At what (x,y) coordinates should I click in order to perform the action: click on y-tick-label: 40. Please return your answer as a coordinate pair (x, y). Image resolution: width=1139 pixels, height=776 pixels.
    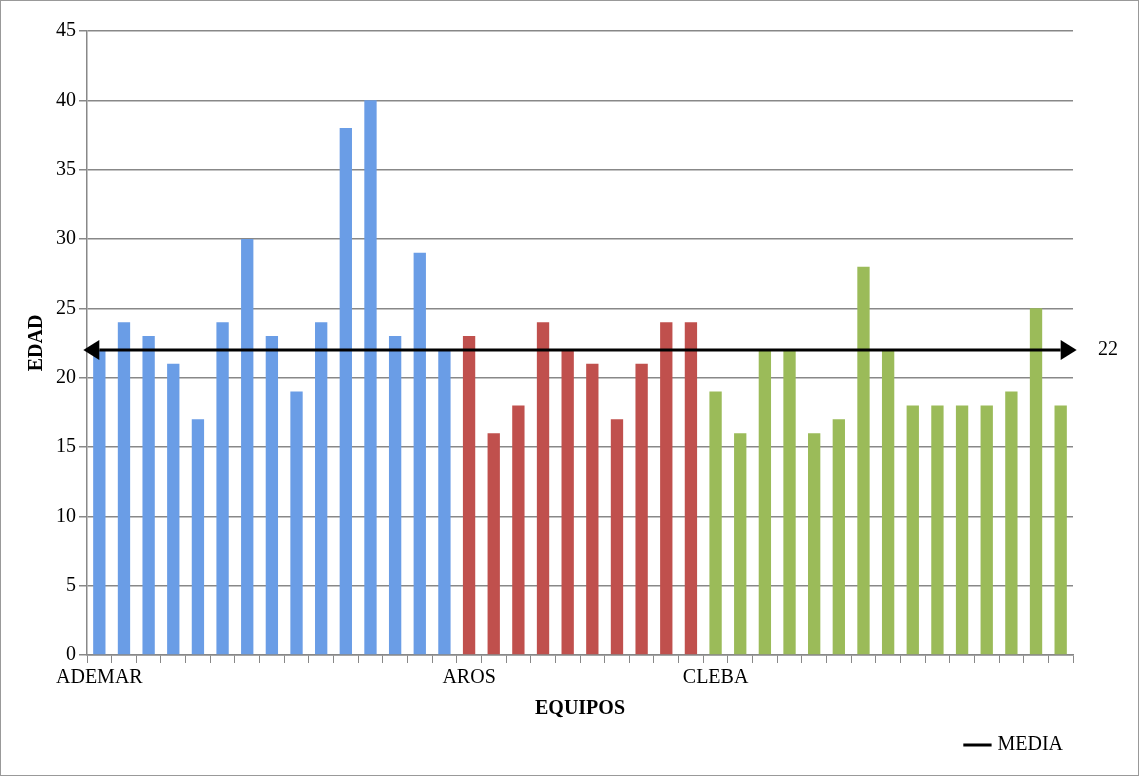
    Looking at the image, I should click on (66, 98).